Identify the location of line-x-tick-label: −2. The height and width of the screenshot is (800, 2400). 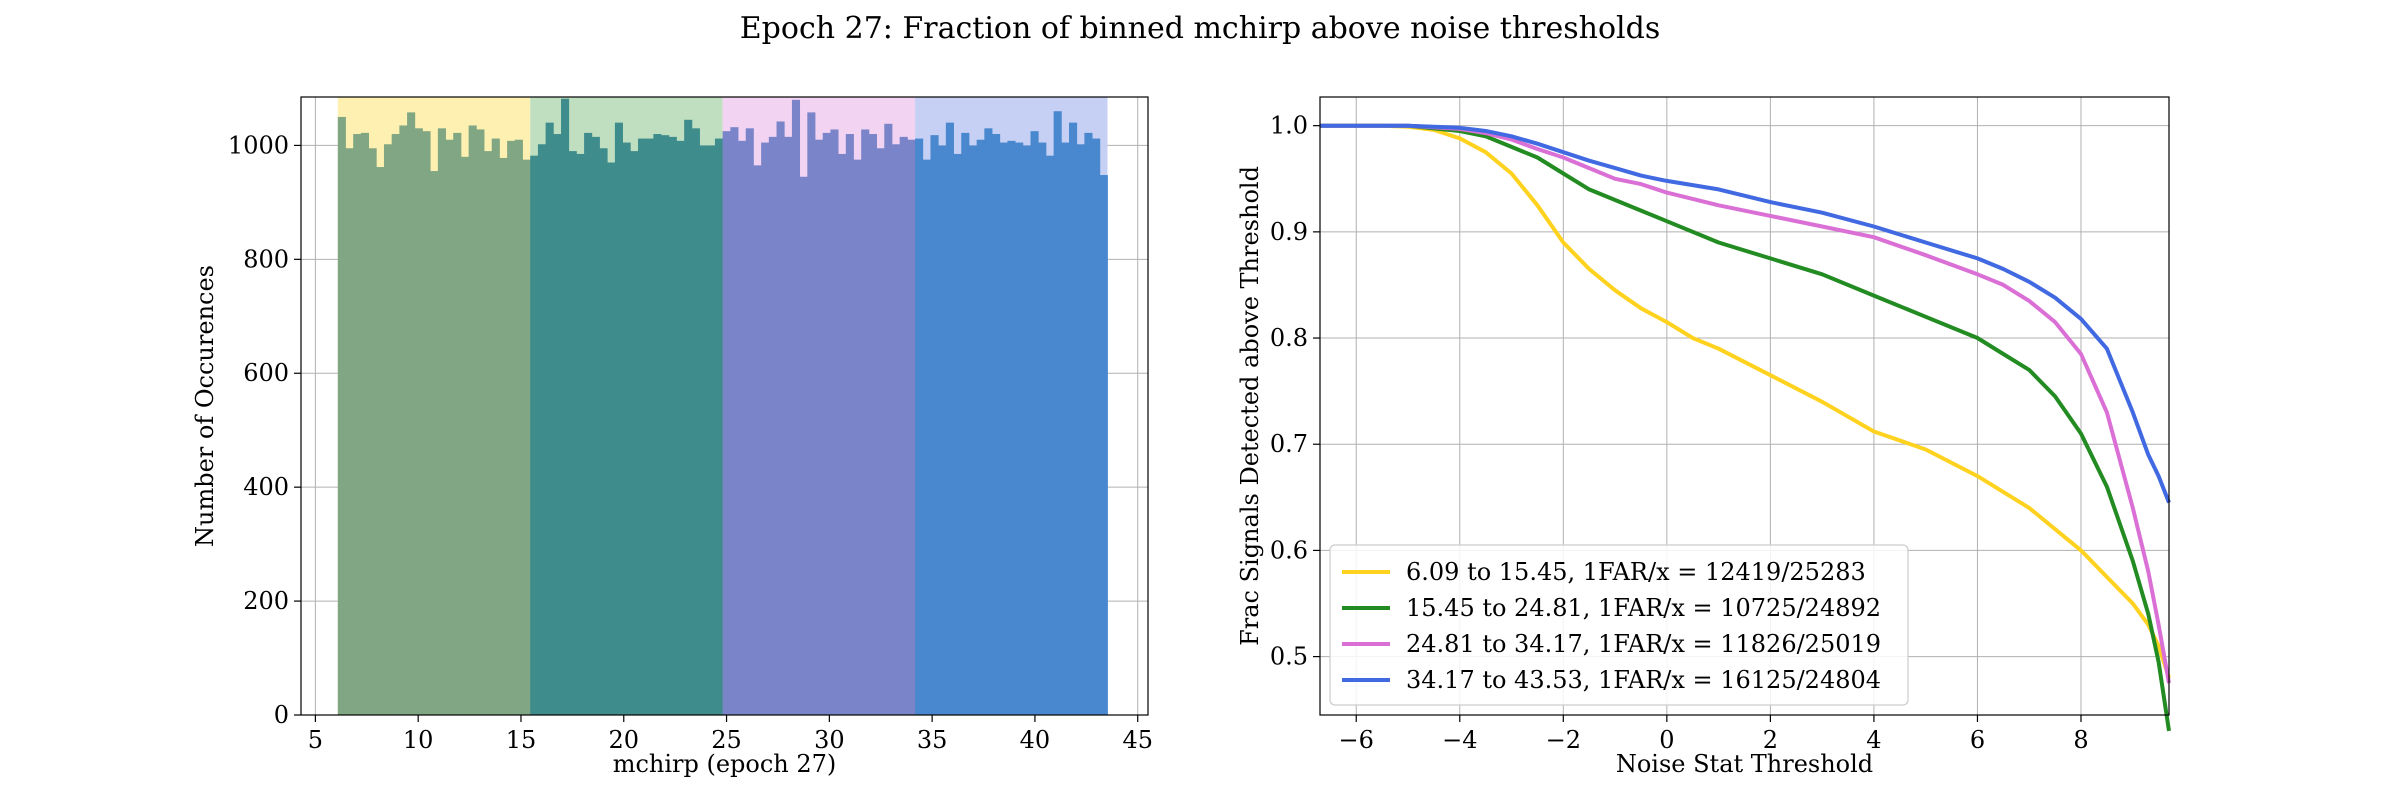
(1563, 740).